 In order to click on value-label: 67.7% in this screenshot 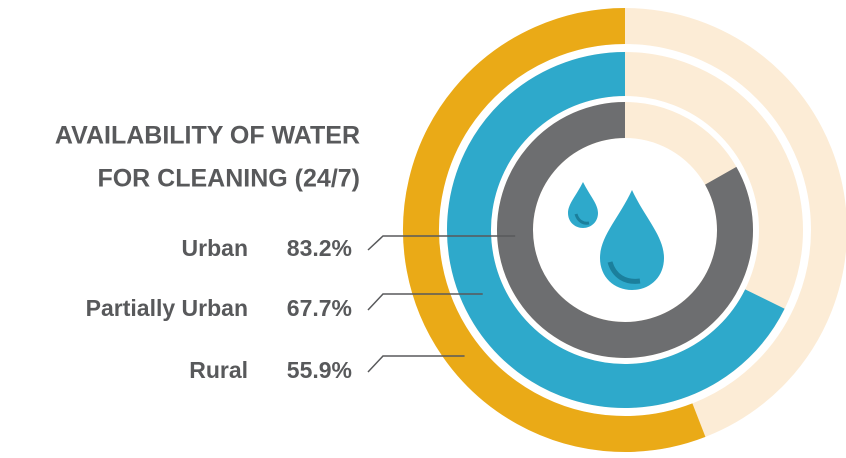, I will do `click(319, 308)`.